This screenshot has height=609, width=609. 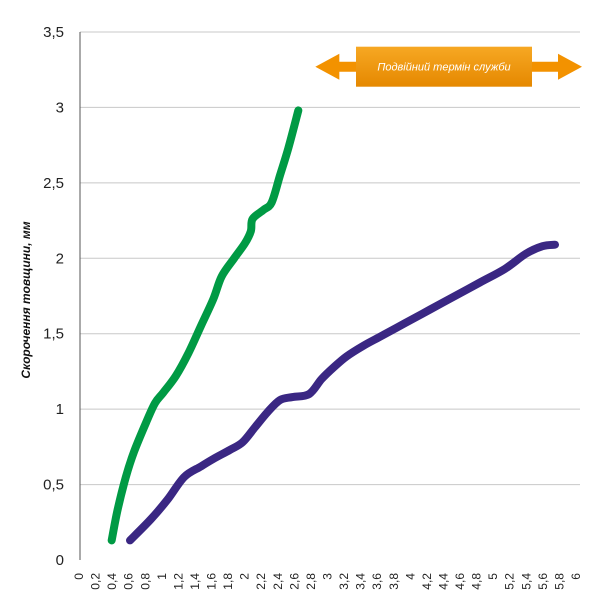 I want to click on x-tick-label: 0,6, so click(x=129, y=581).